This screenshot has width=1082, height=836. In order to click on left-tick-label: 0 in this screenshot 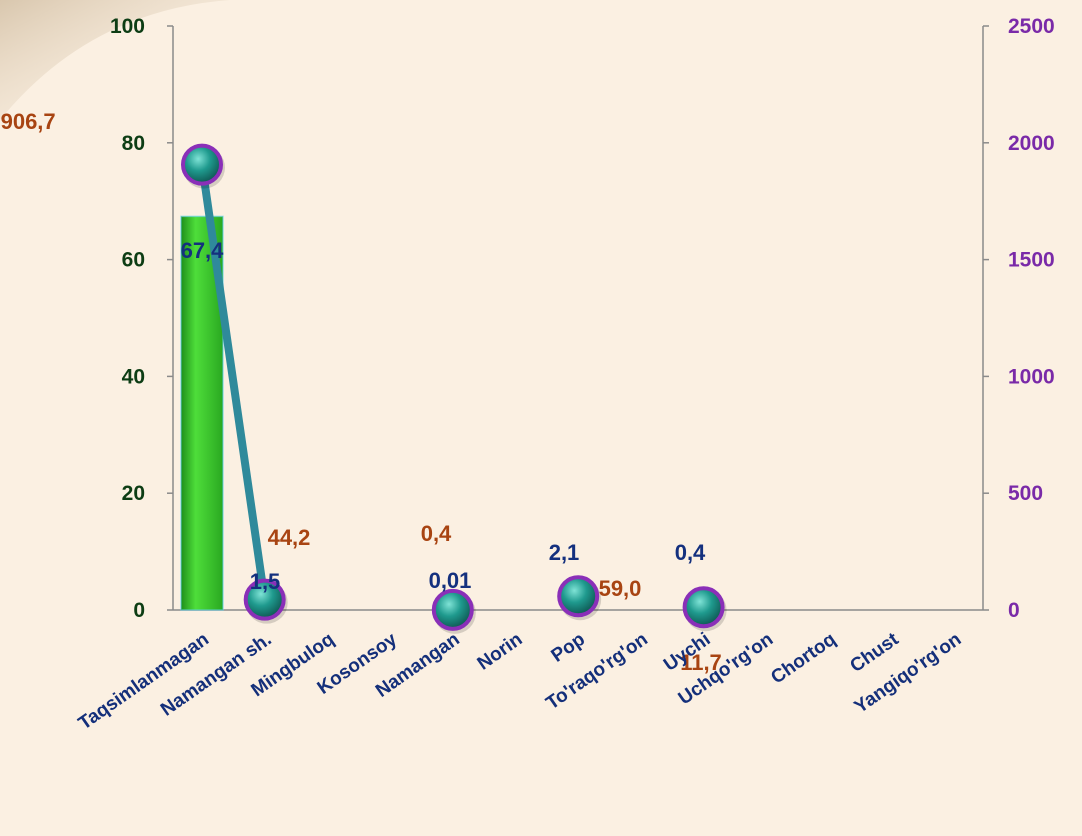, I will do `click(139, 610)`.